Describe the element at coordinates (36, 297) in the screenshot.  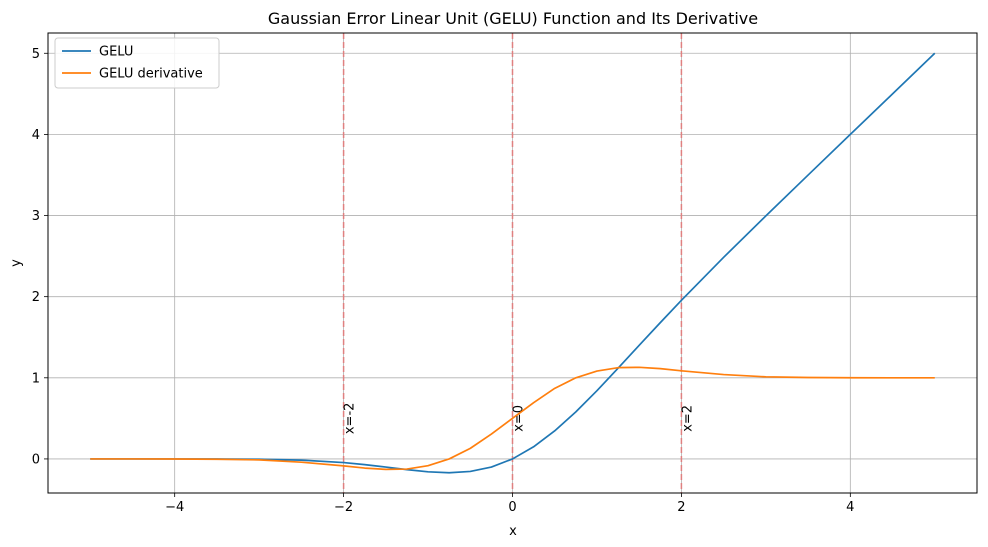
I see `y-tick-label: 2` at that location.